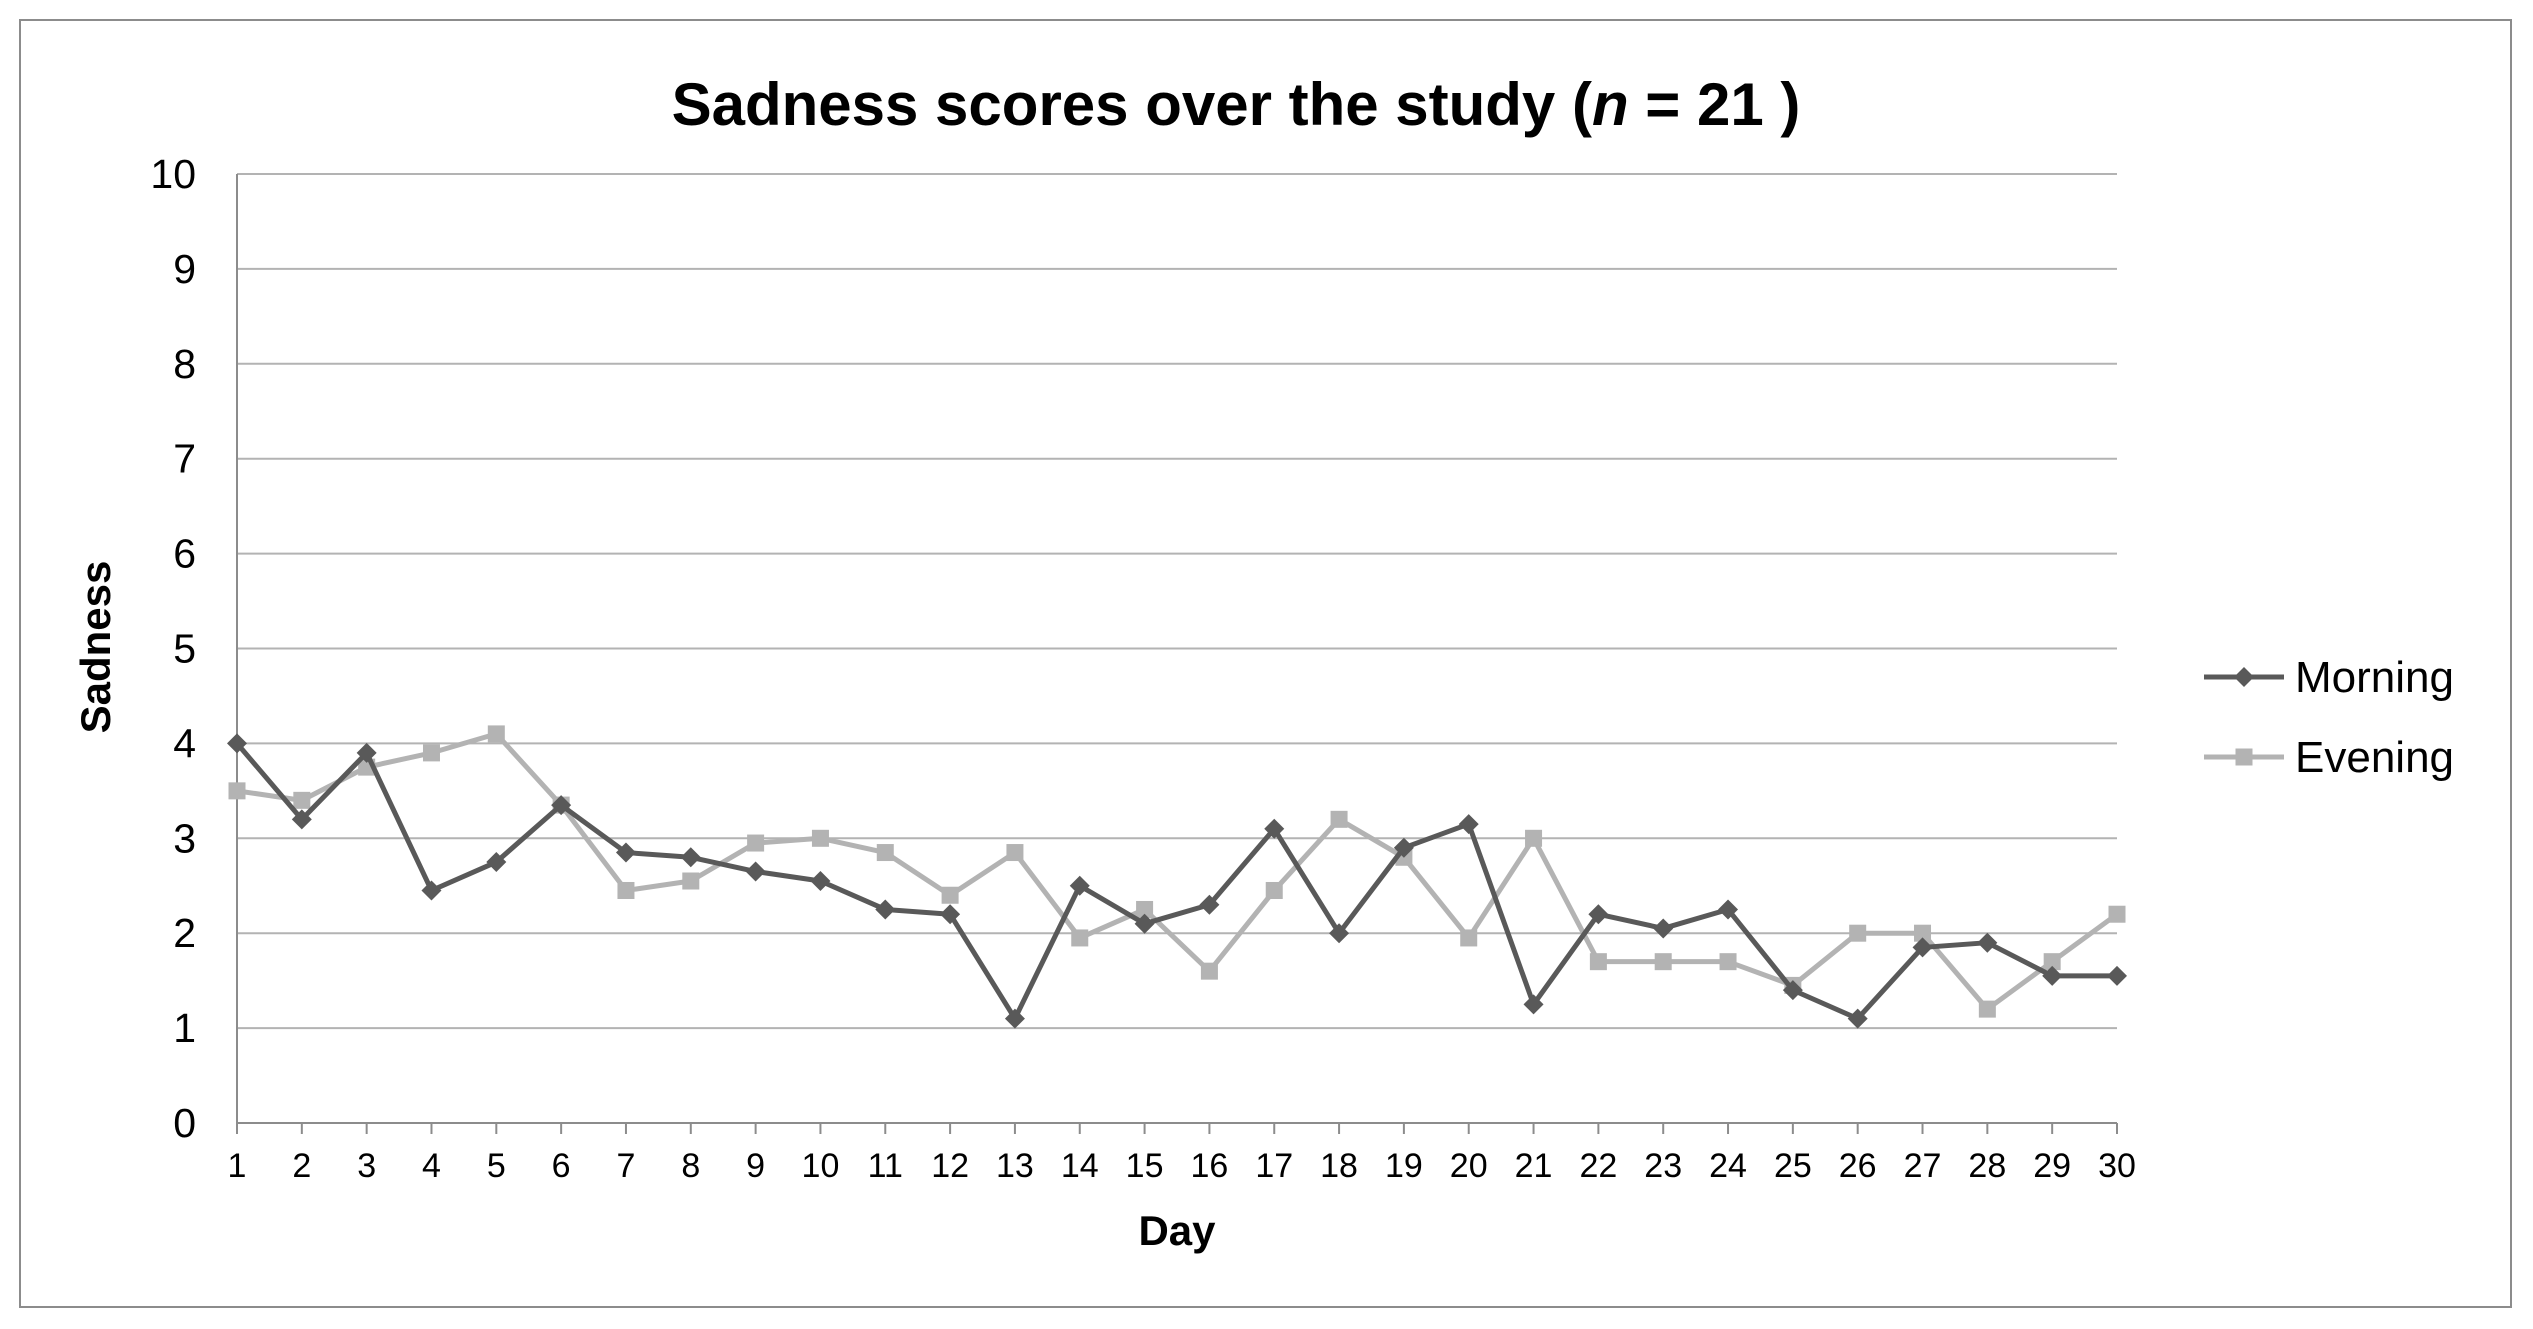 Image resolution: width=2533 pixels, height=1329 pixels. Describe the element at coordinates (755, 1166) in the screenshot. I see `x-tick-label: 9` at that location.